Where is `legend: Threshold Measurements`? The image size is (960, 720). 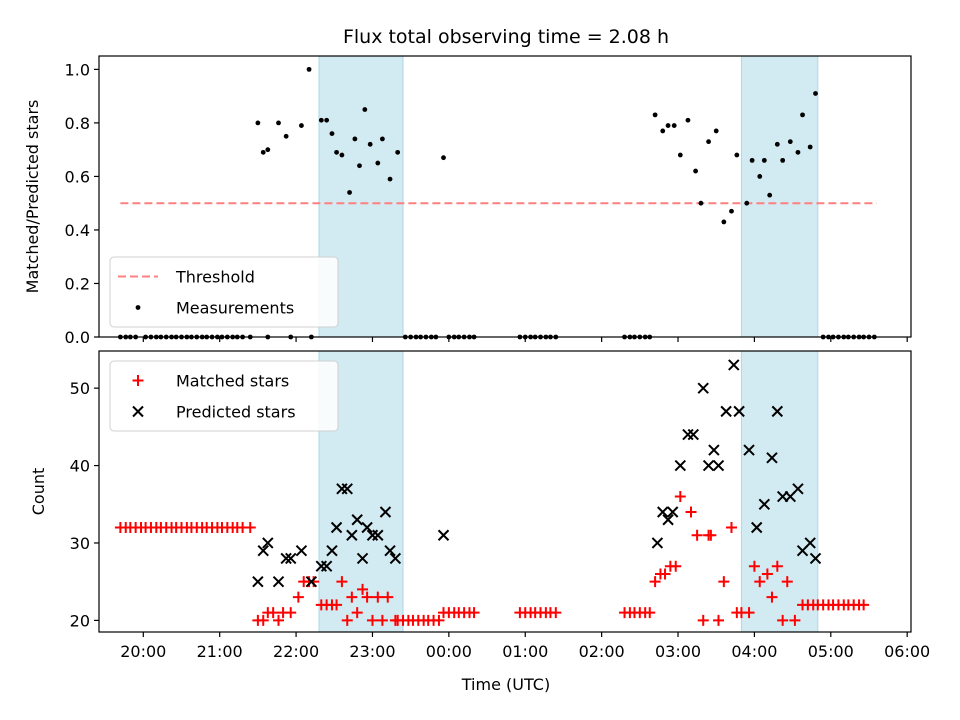 legend: Threshold Measurements is located at coordinates (224, 292).